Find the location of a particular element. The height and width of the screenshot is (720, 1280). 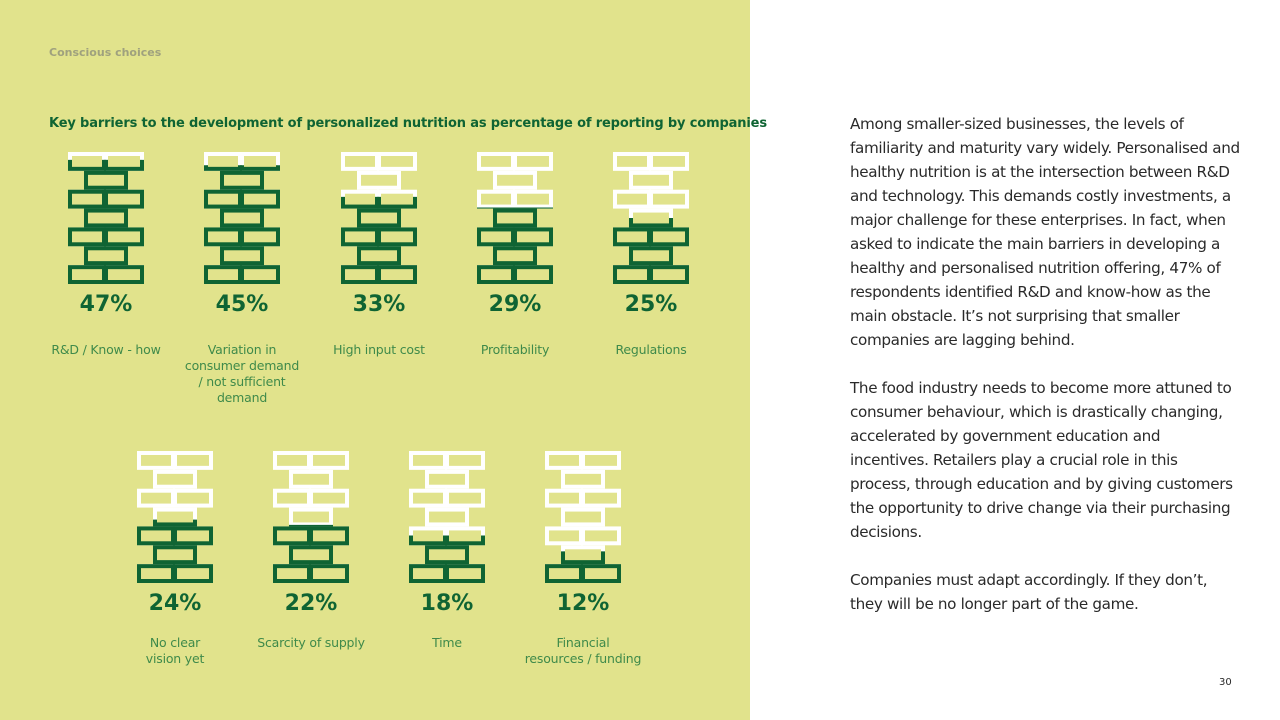

category-label-line: Financial is located at coordinates (583, 642).